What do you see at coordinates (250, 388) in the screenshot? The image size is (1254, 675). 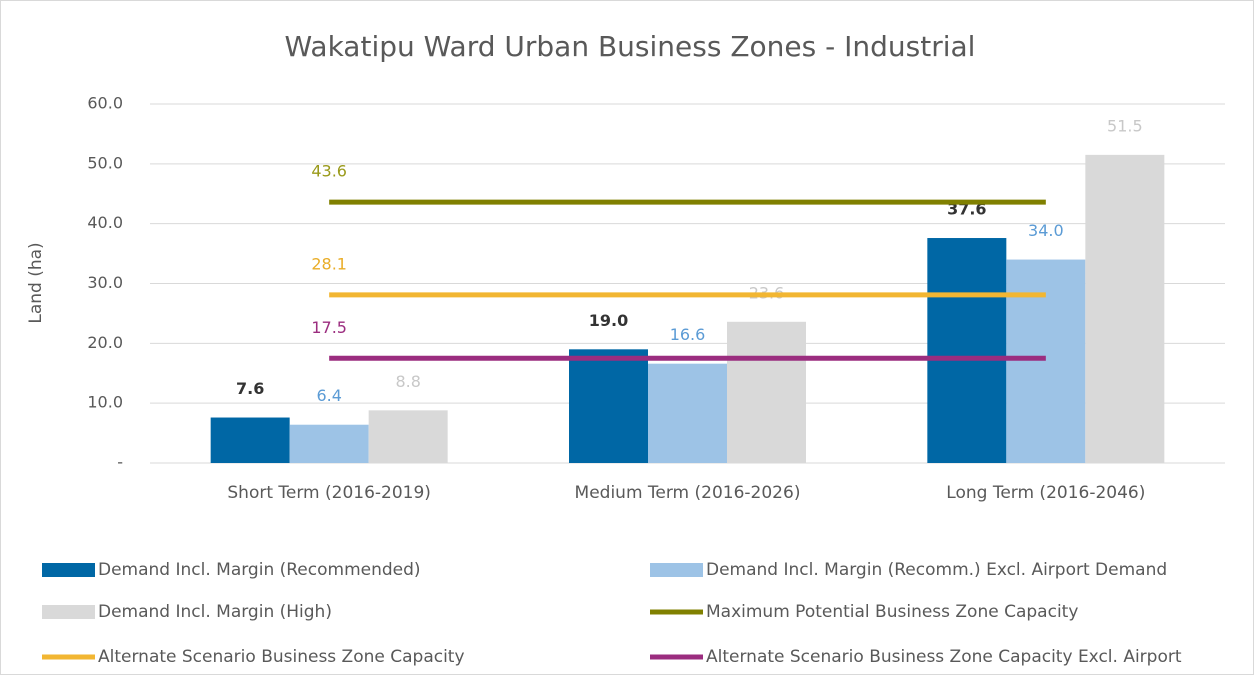 I see `data-label: 7.6` at bounding box center [250, 388].